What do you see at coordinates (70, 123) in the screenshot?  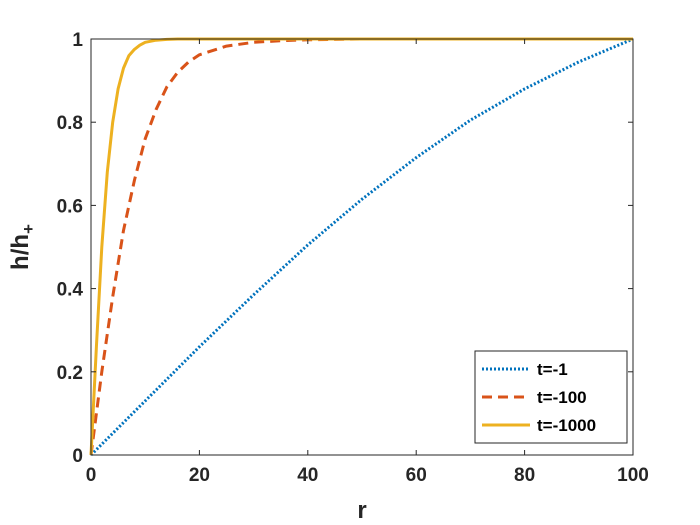 I see `y-tick-label: 0.8` at bounding box center [70, 123].